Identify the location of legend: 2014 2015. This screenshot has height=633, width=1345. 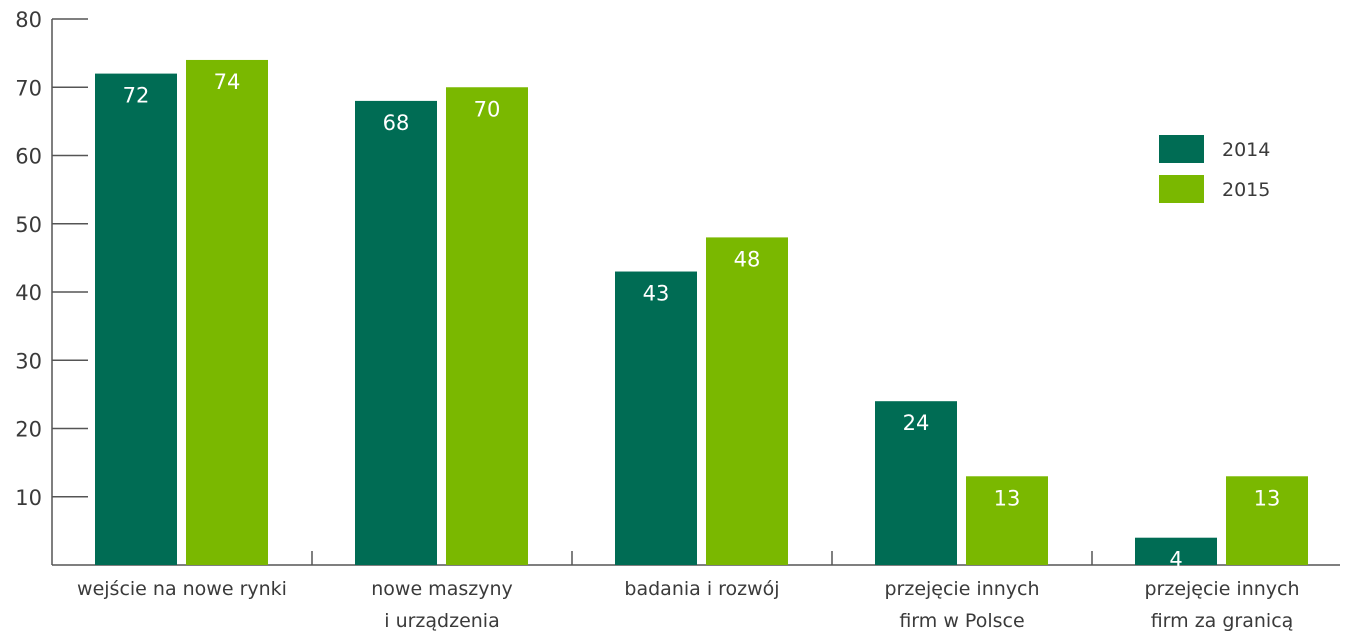
(1214, 169).